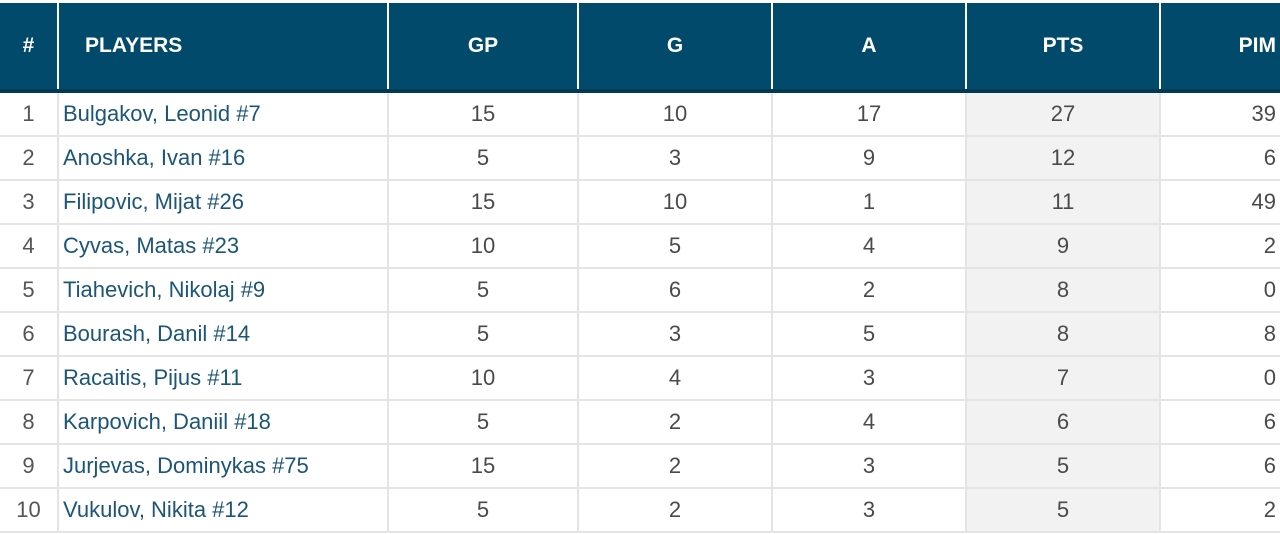  I want to click on player-name-link: Racaitis, Pijus #11, so click(223, 378).